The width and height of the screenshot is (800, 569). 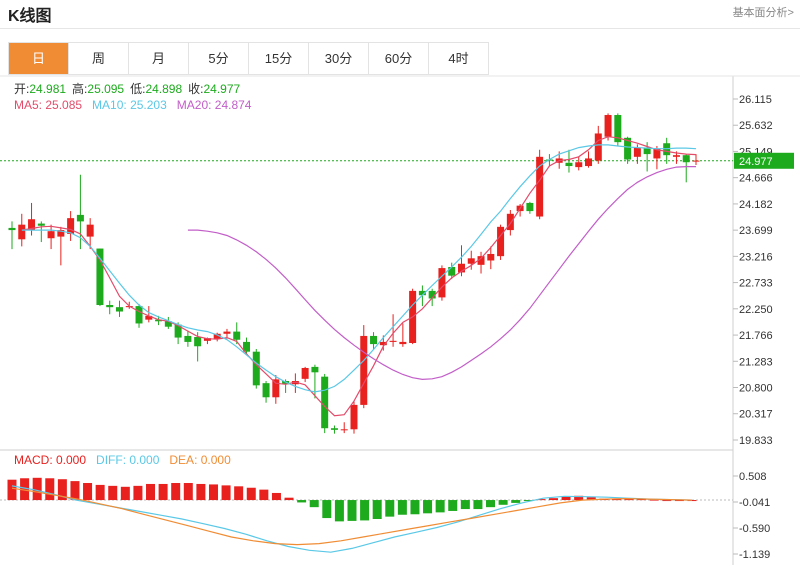 I want to click on tab-4hour: 4时, so click(x=459, y=58).